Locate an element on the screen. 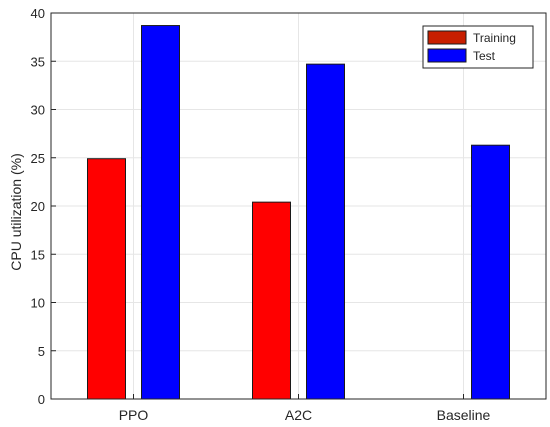  legend-swatch-training is located at coordinates (447, 37).